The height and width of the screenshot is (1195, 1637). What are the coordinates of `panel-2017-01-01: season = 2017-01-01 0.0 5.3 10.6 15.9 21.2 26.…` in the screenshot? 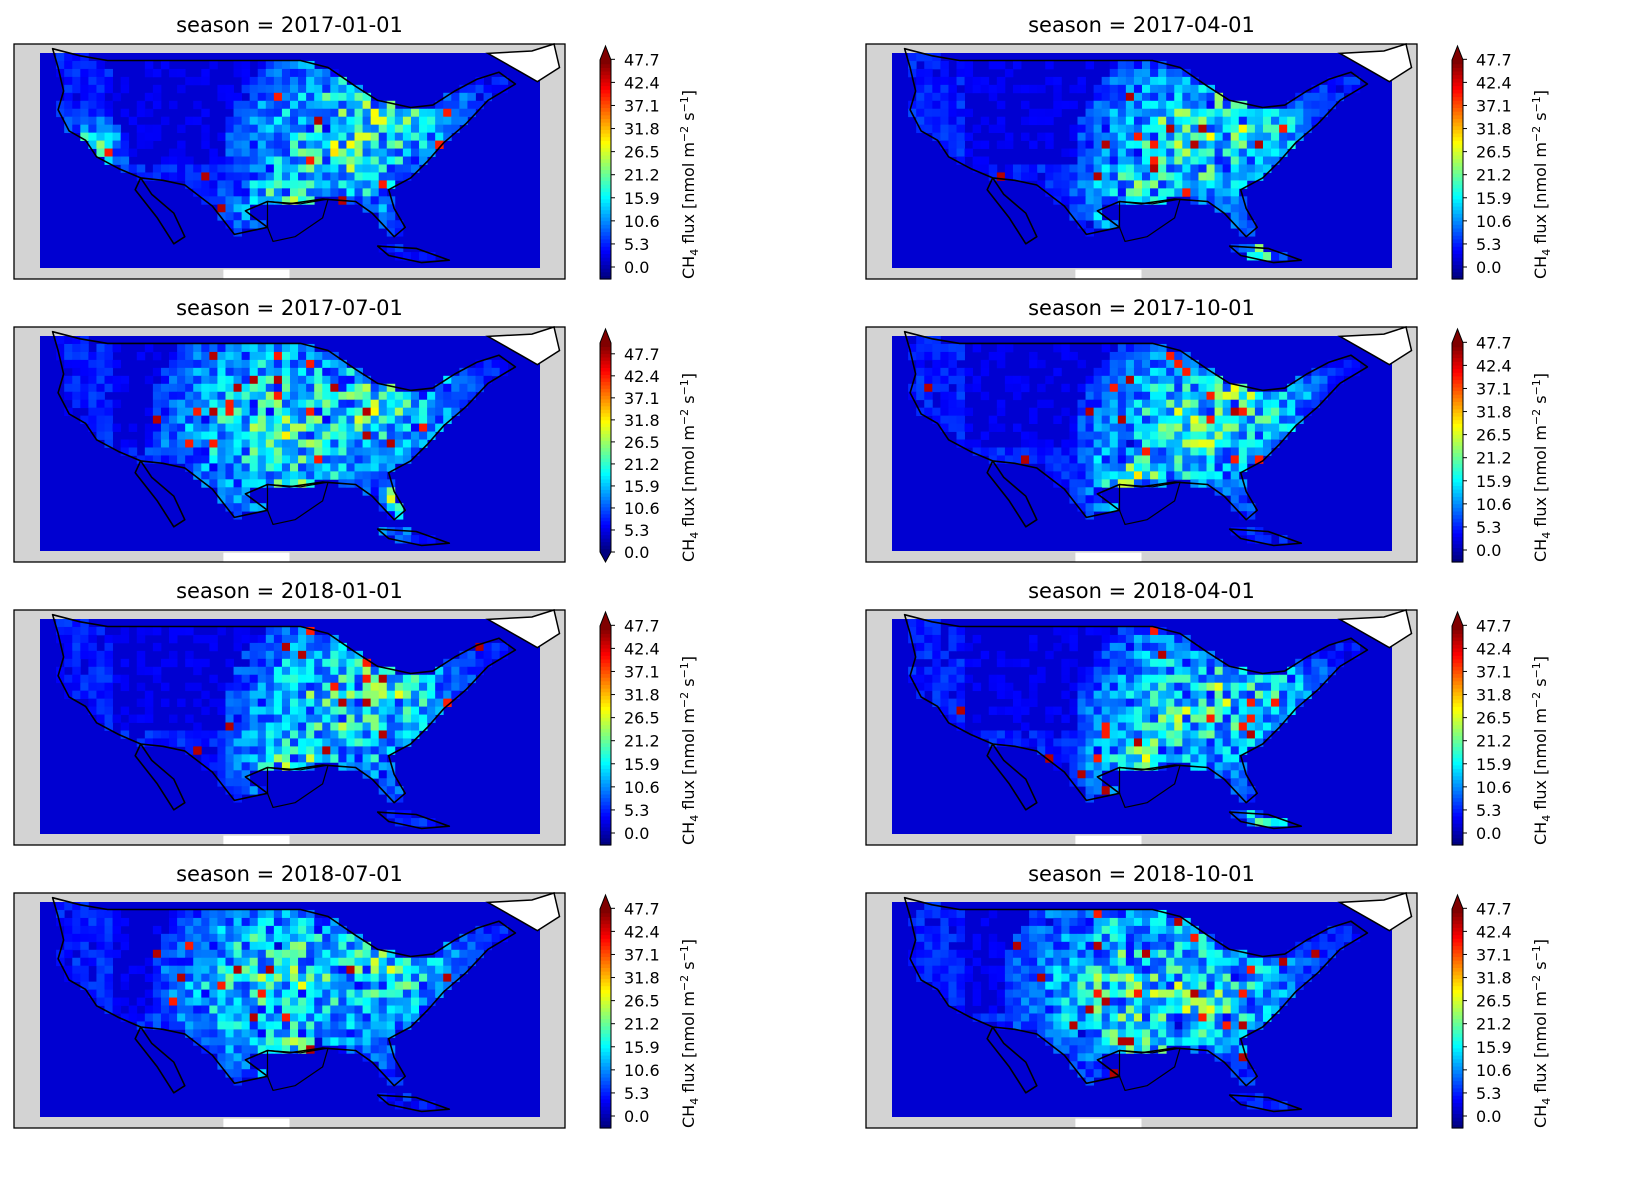 It's located at (357, 146).